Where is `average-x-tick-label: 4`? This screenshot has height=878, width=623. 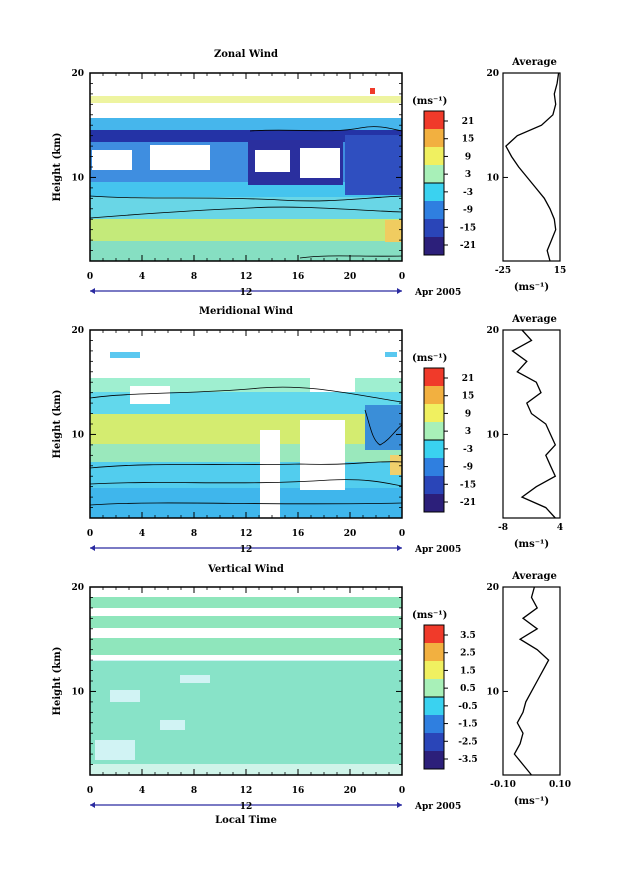
average-x-tick-label: 4 is located at coordinates (560, 528).